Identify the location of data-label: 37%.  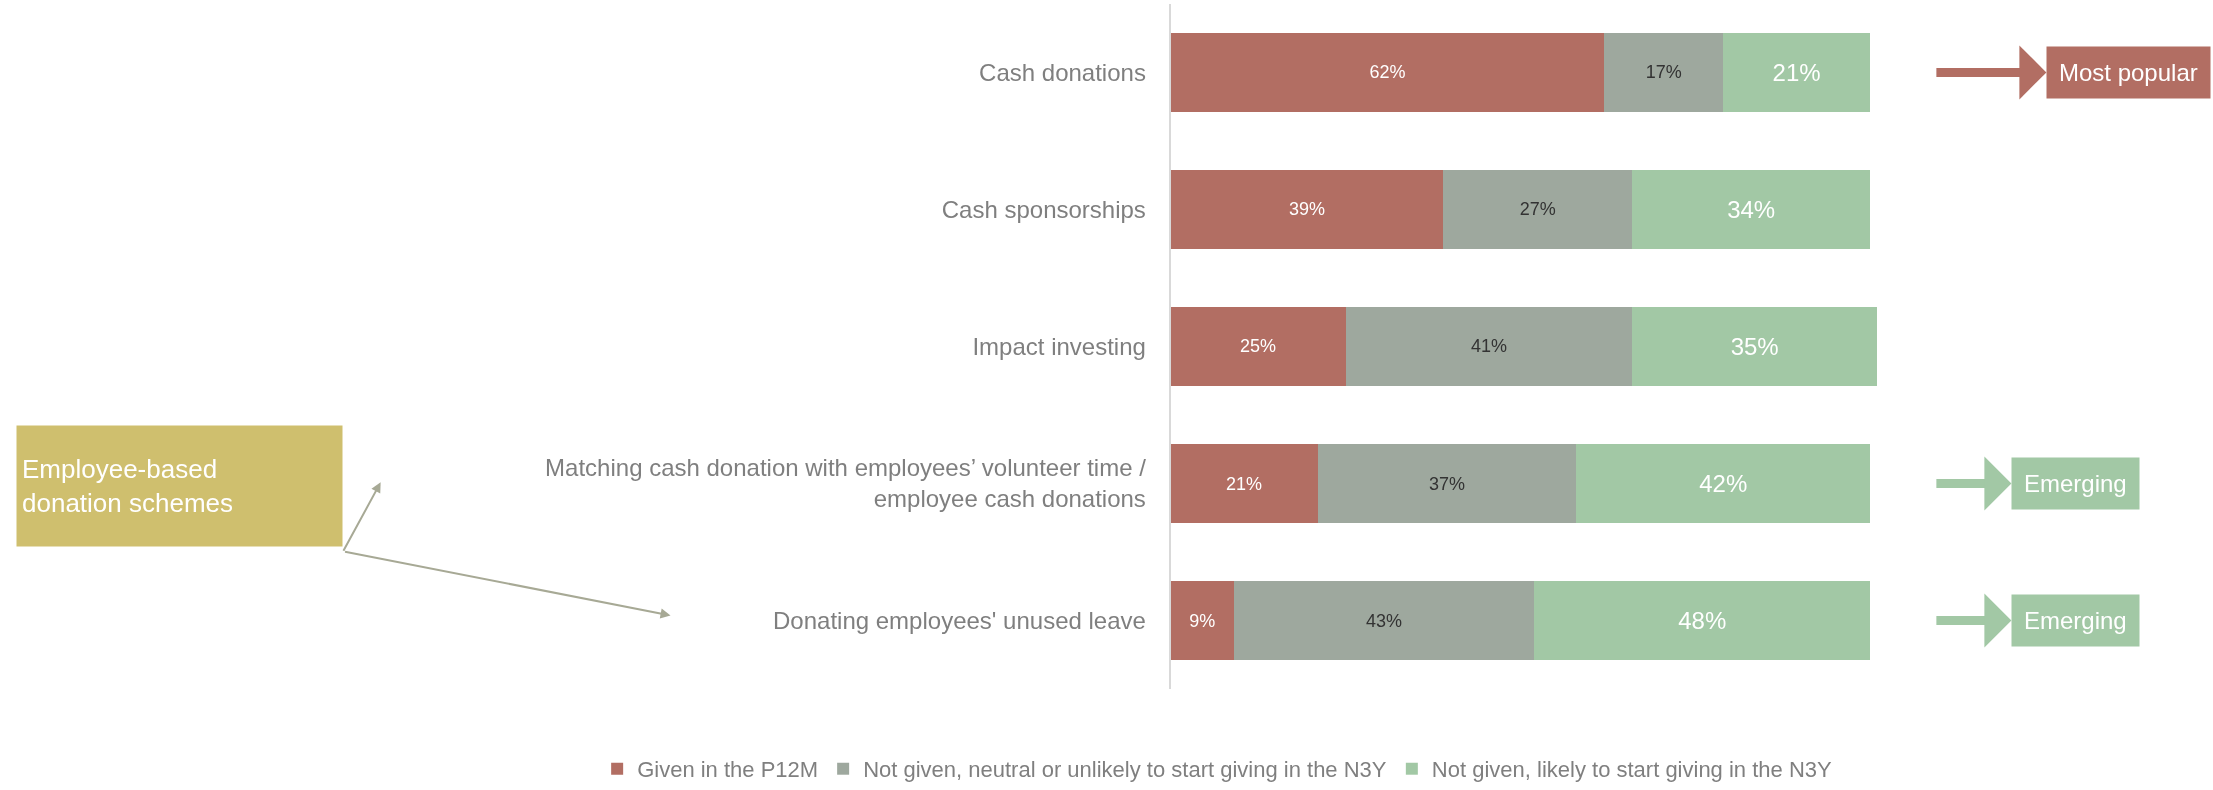
(1446, 483).